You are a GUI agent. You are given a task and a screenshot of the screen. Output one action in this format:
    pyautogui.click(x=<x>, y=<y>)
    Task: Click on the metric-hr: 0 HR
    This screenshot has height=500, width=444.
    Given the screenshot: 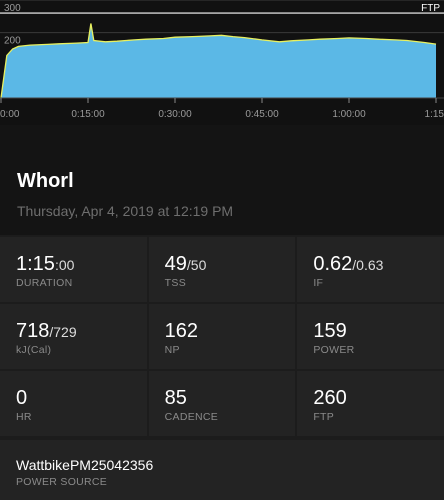 What is the action you would take?
    pyautogui.click(x=73, y=403)
    